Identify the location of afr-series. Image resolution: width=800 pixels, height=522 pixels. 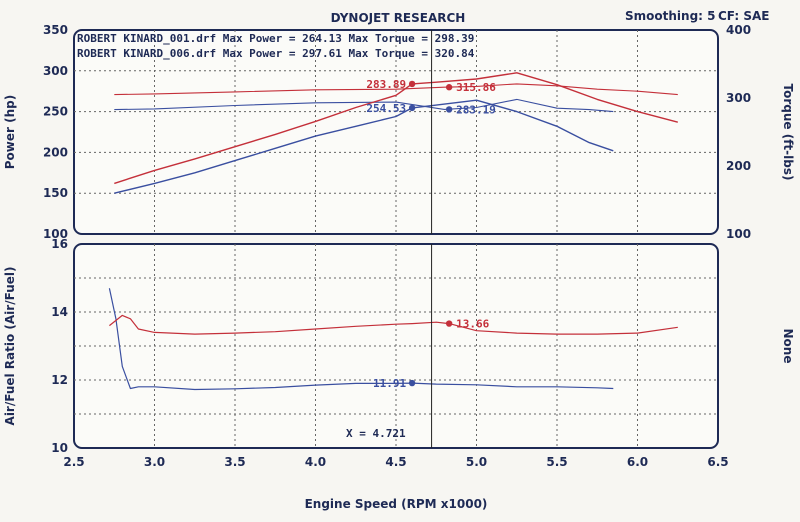
(393, 339).